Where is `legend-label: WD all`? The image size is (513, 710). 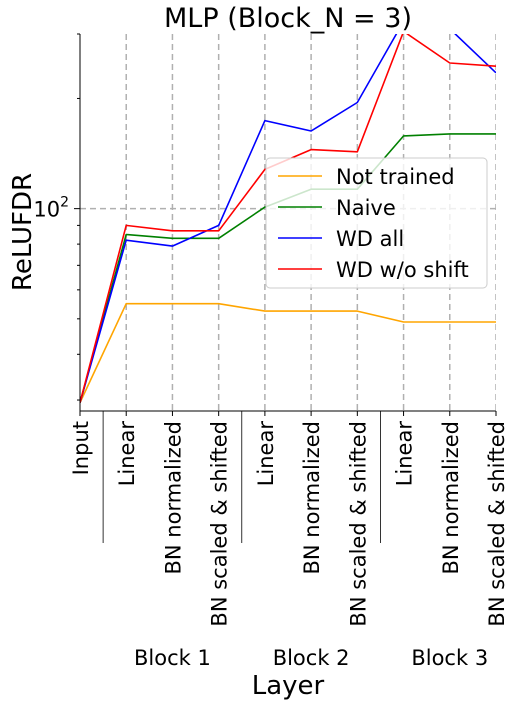
legend-label: WD all is located at coordinates (370, 239).